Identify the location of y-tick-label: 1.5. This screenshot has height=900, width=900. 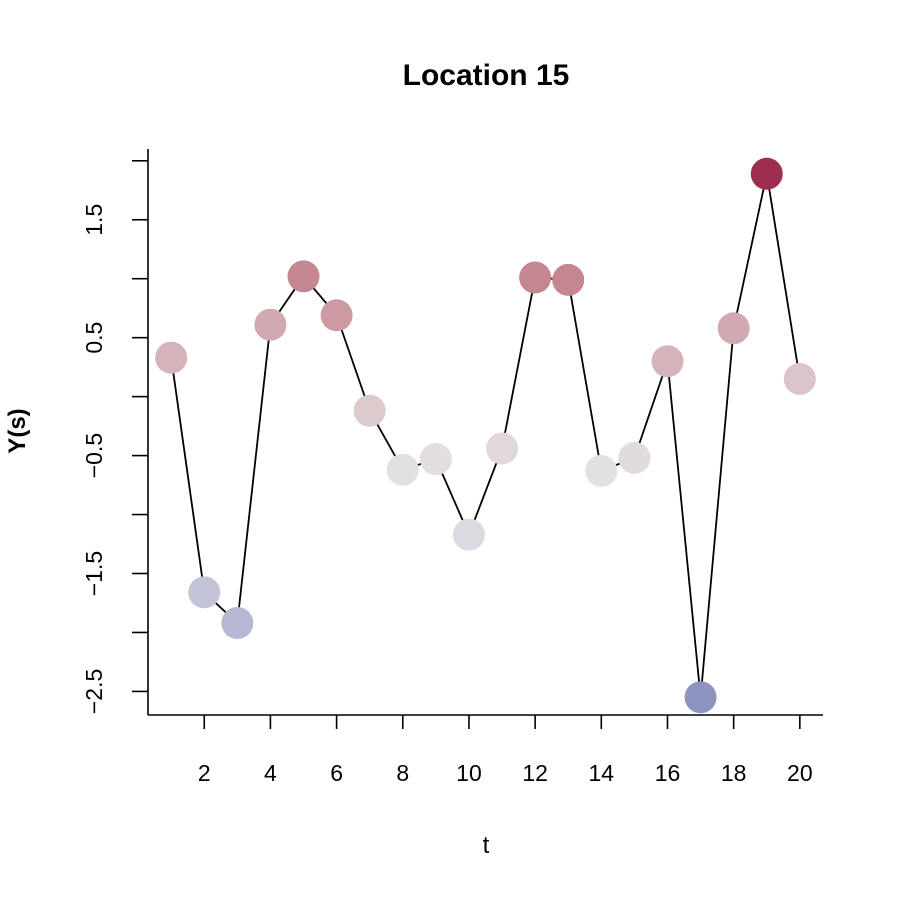
(94, 220).